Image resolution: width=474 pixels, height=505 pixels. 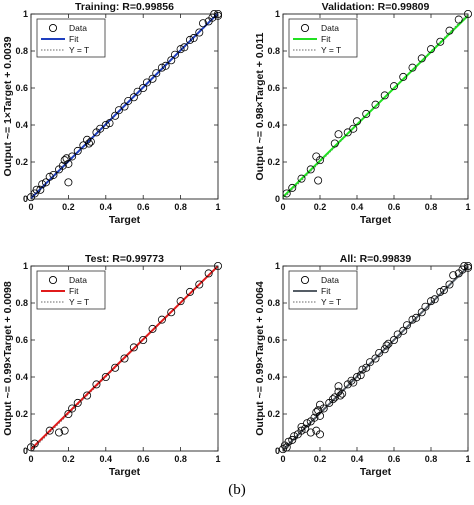 I want to click on axes-frame, so click(x=375, y=358).